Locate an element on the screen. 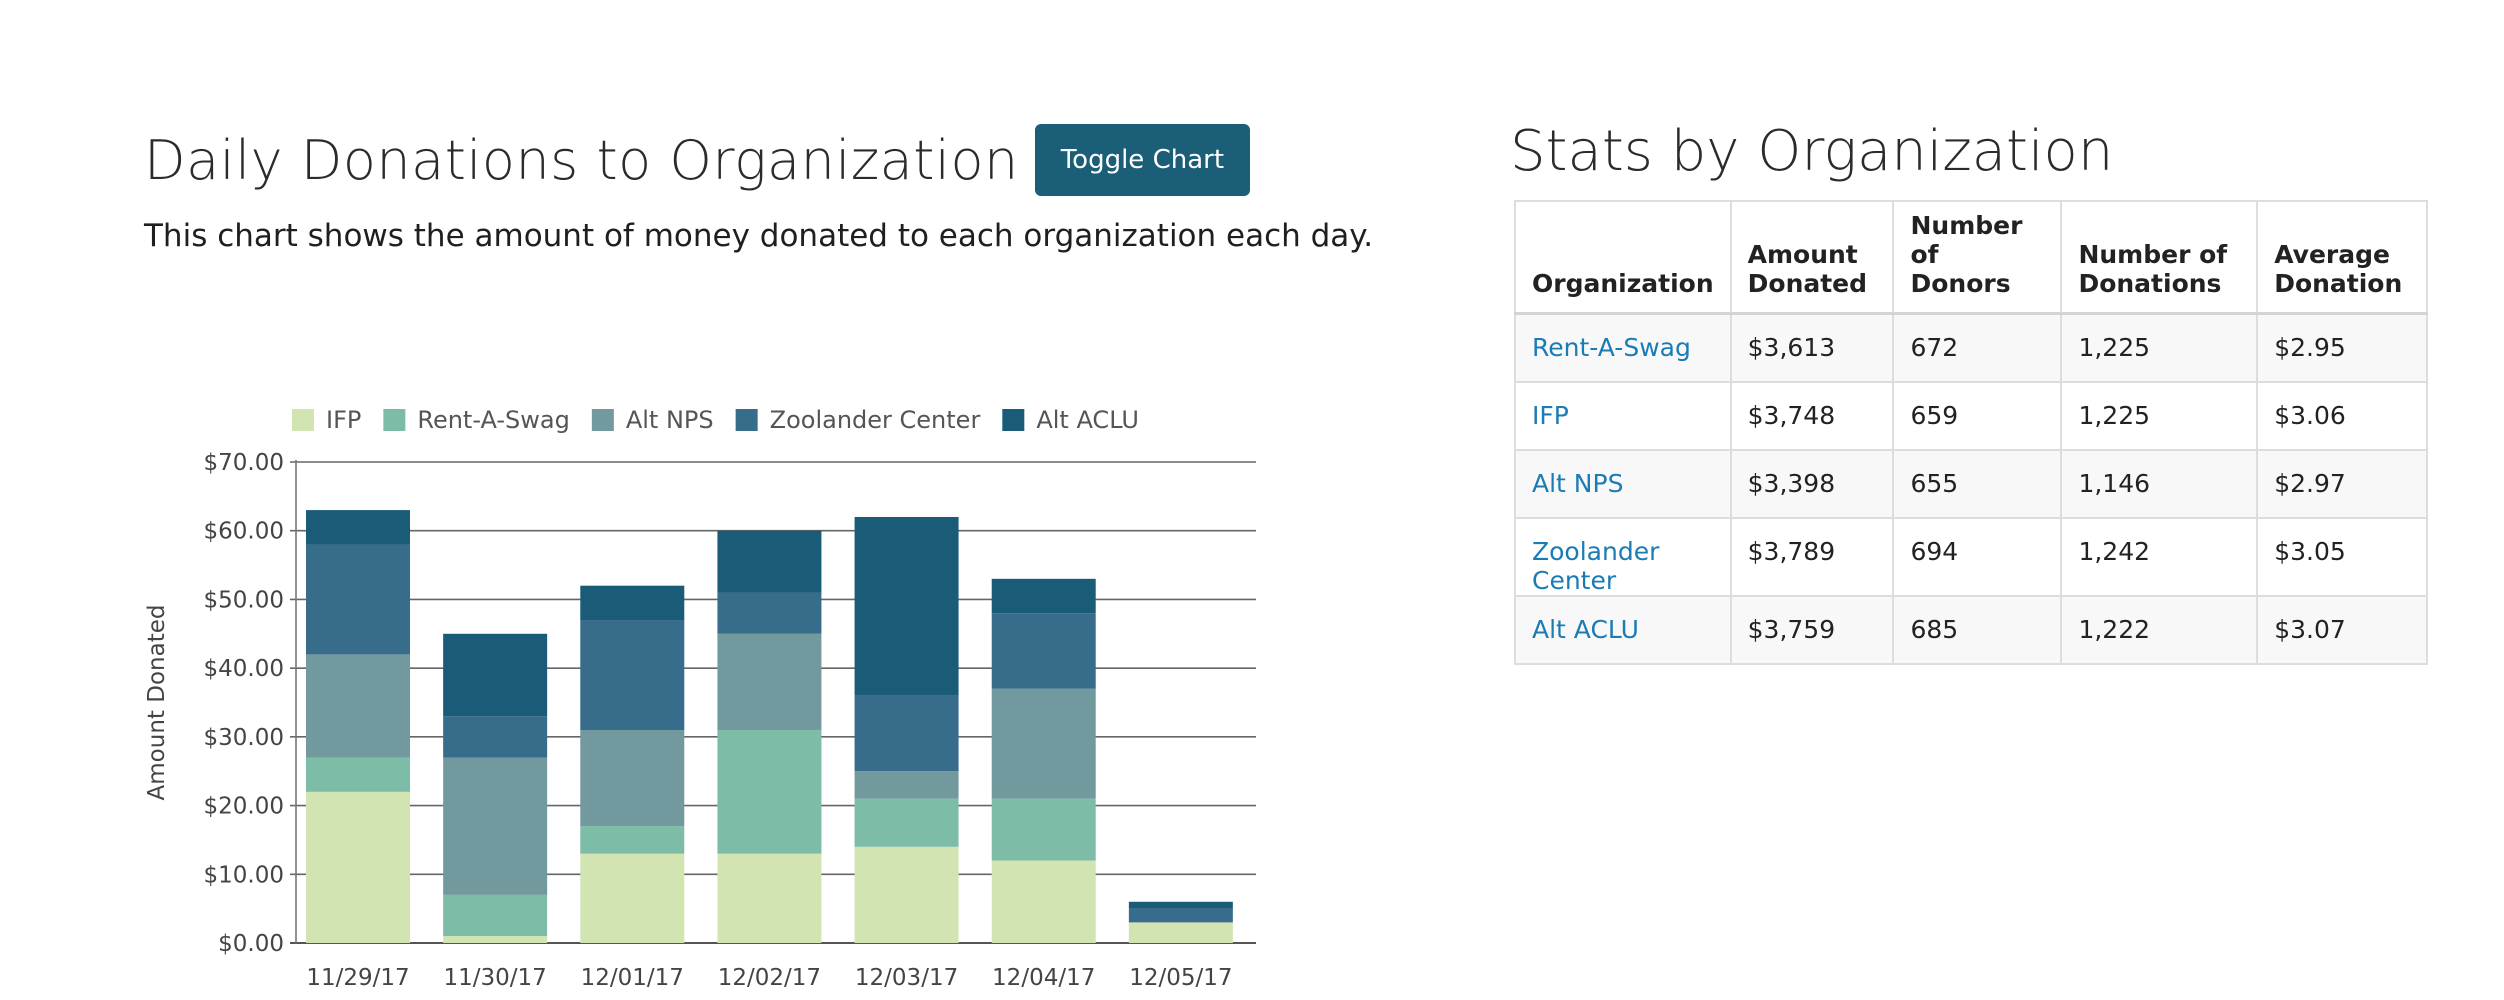 The image size is (2504, 1000). amount-donated-cell: $3,748 is located at coordinates (1812, 416).